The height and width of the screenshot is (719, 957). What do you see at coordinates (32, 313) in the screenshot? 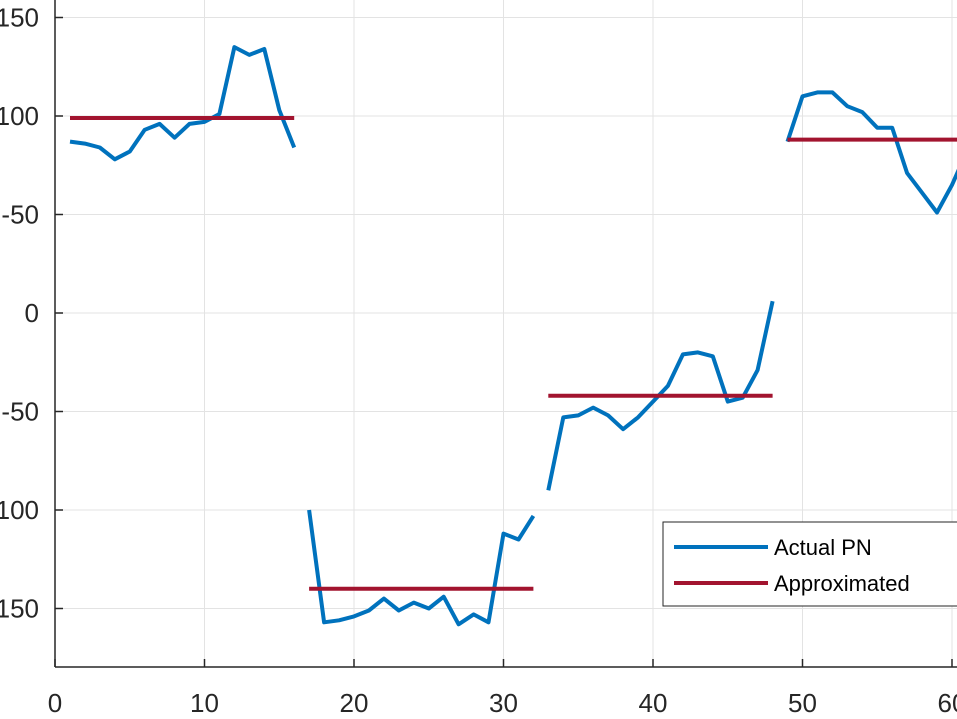
I see `y-tick-label-0: 0` at bounding box center [32, 313].